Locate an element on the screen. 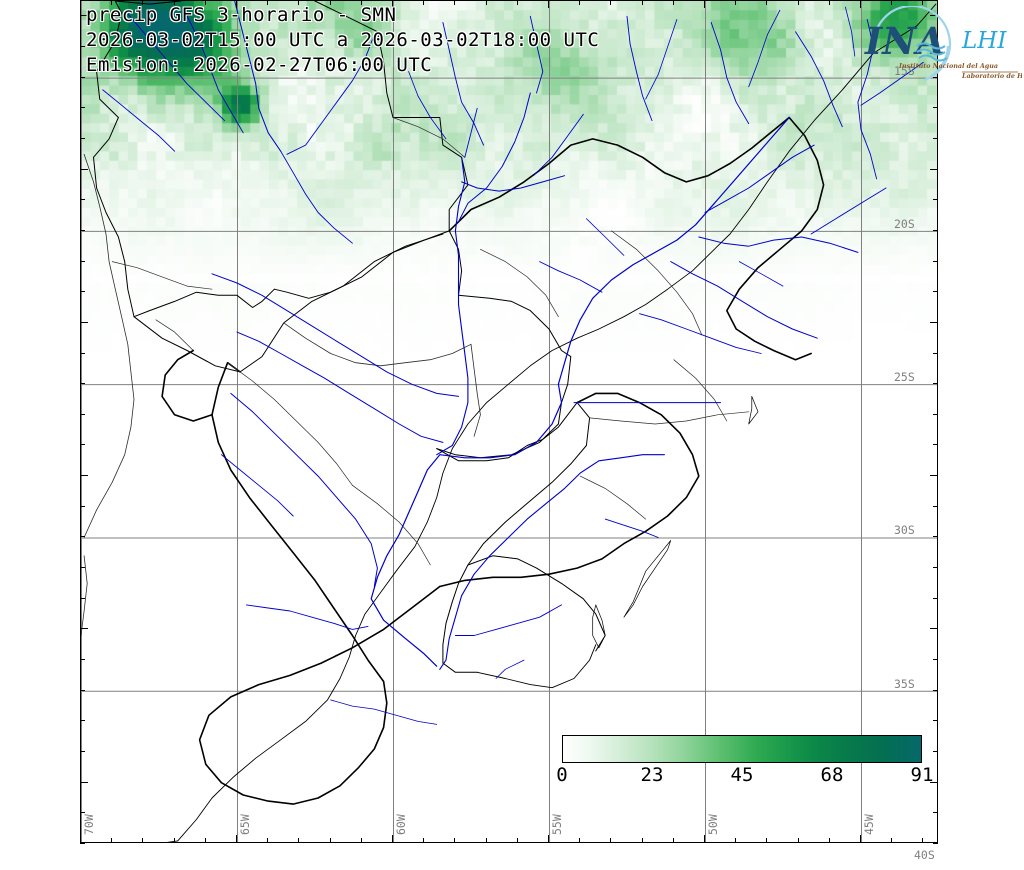 This screenshot has height=870, width=1024. river-pilcomayo is located at coordinates (335, 335).